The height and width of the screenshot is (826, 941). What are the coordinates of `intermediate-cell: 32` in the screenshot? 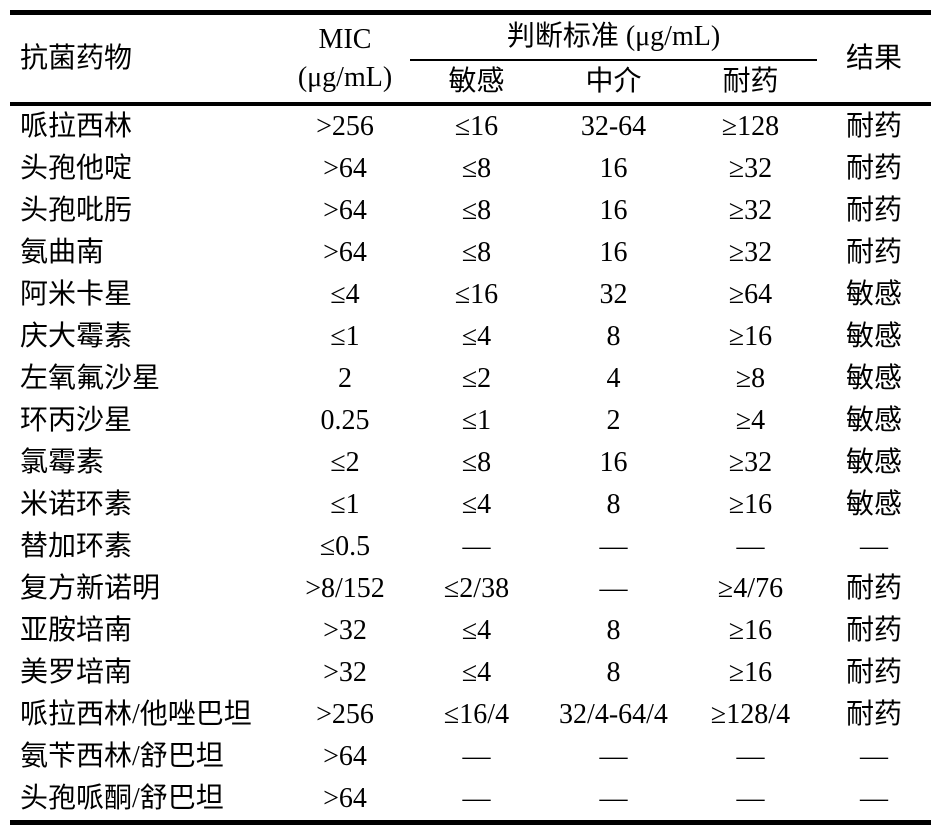 It's located at (613, 294).